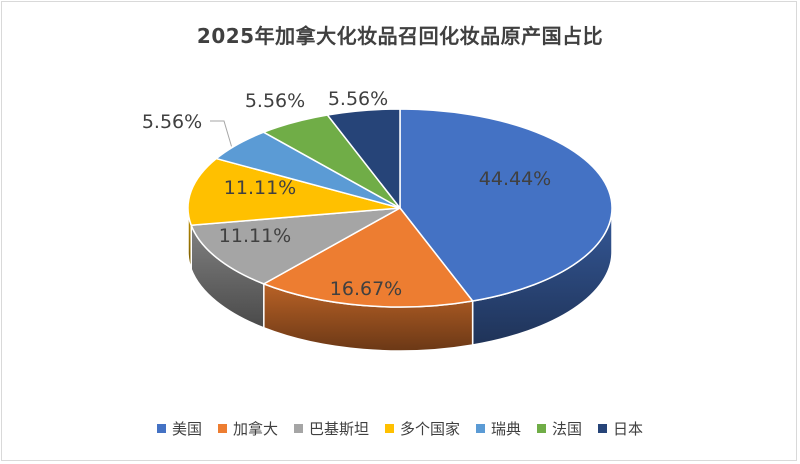  I want to click on legend-item-0: 美国, so click(179, 428).